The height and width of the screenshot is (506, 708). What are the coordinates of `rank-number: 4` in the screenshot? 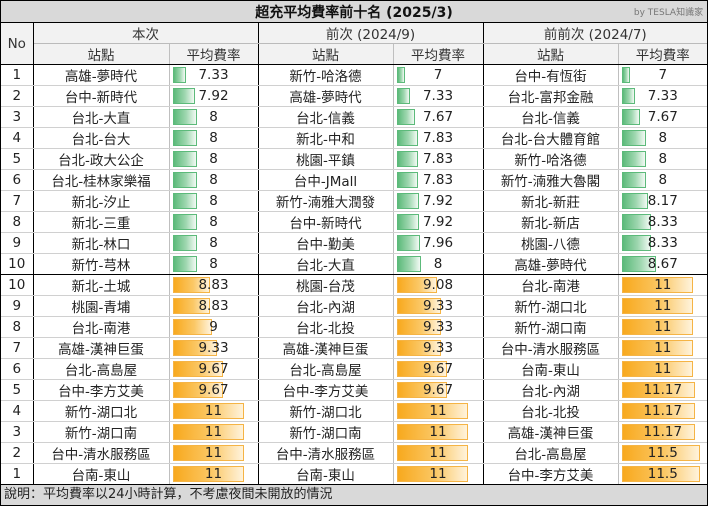 It's located at (17, 411).